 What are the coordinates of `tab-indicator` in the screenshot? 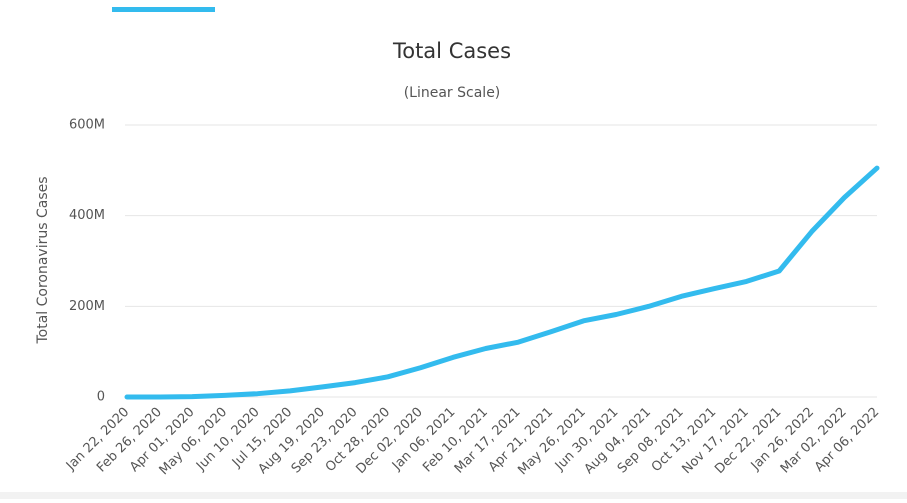 It's located at (163, 9).